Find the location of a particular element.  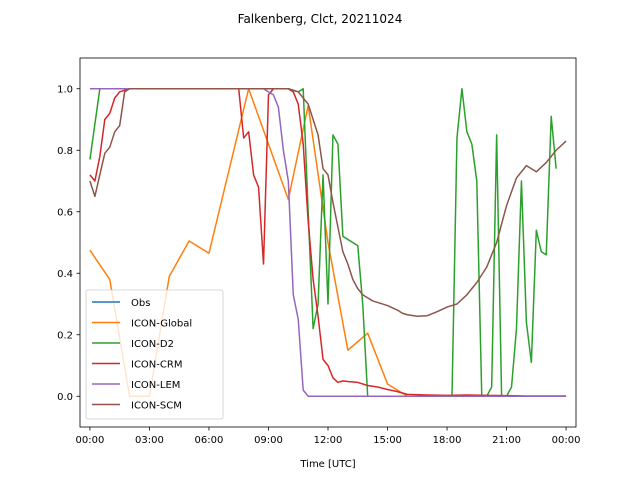

x-tick-label: 03:00 is located at coordinates (149, 440).